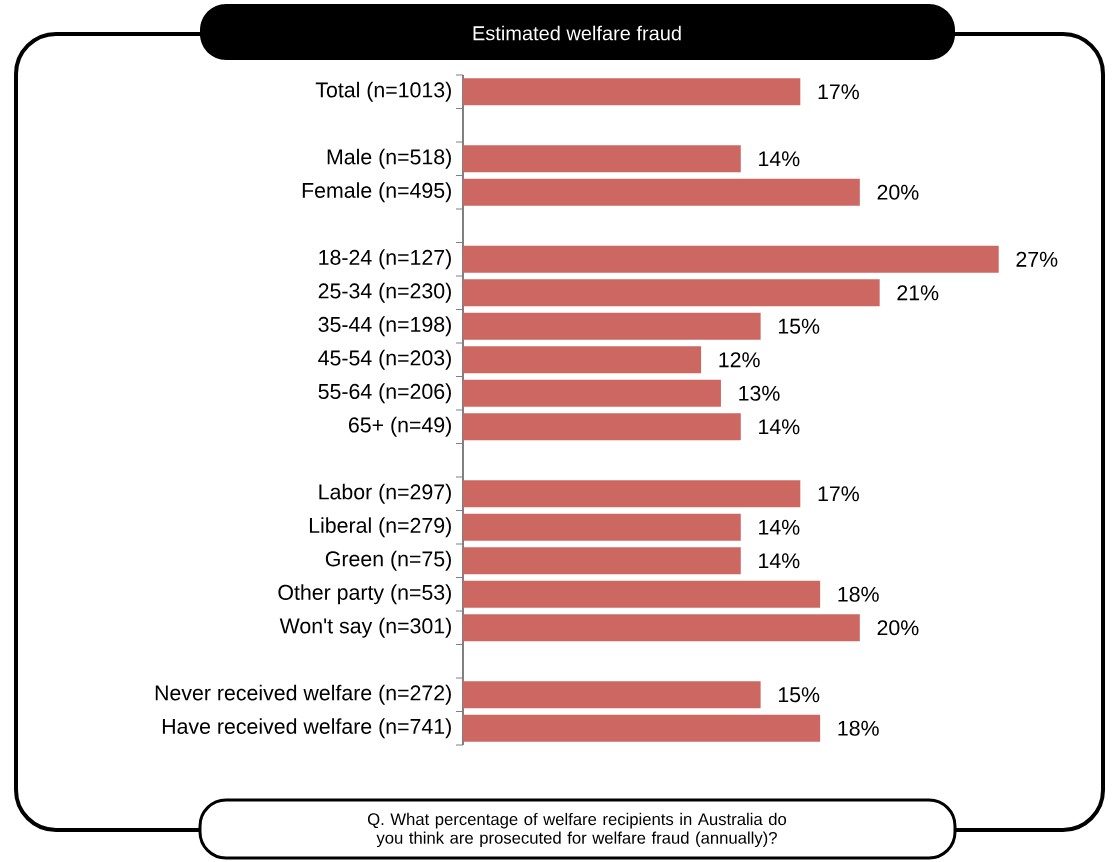 The width and height of the screenshot is (1115, 862). What do you see at coordinates (303, 694) in the screenshot?
I see `y-tick-label: Never received welfare (n=272)` at bounding box center [303, 694].